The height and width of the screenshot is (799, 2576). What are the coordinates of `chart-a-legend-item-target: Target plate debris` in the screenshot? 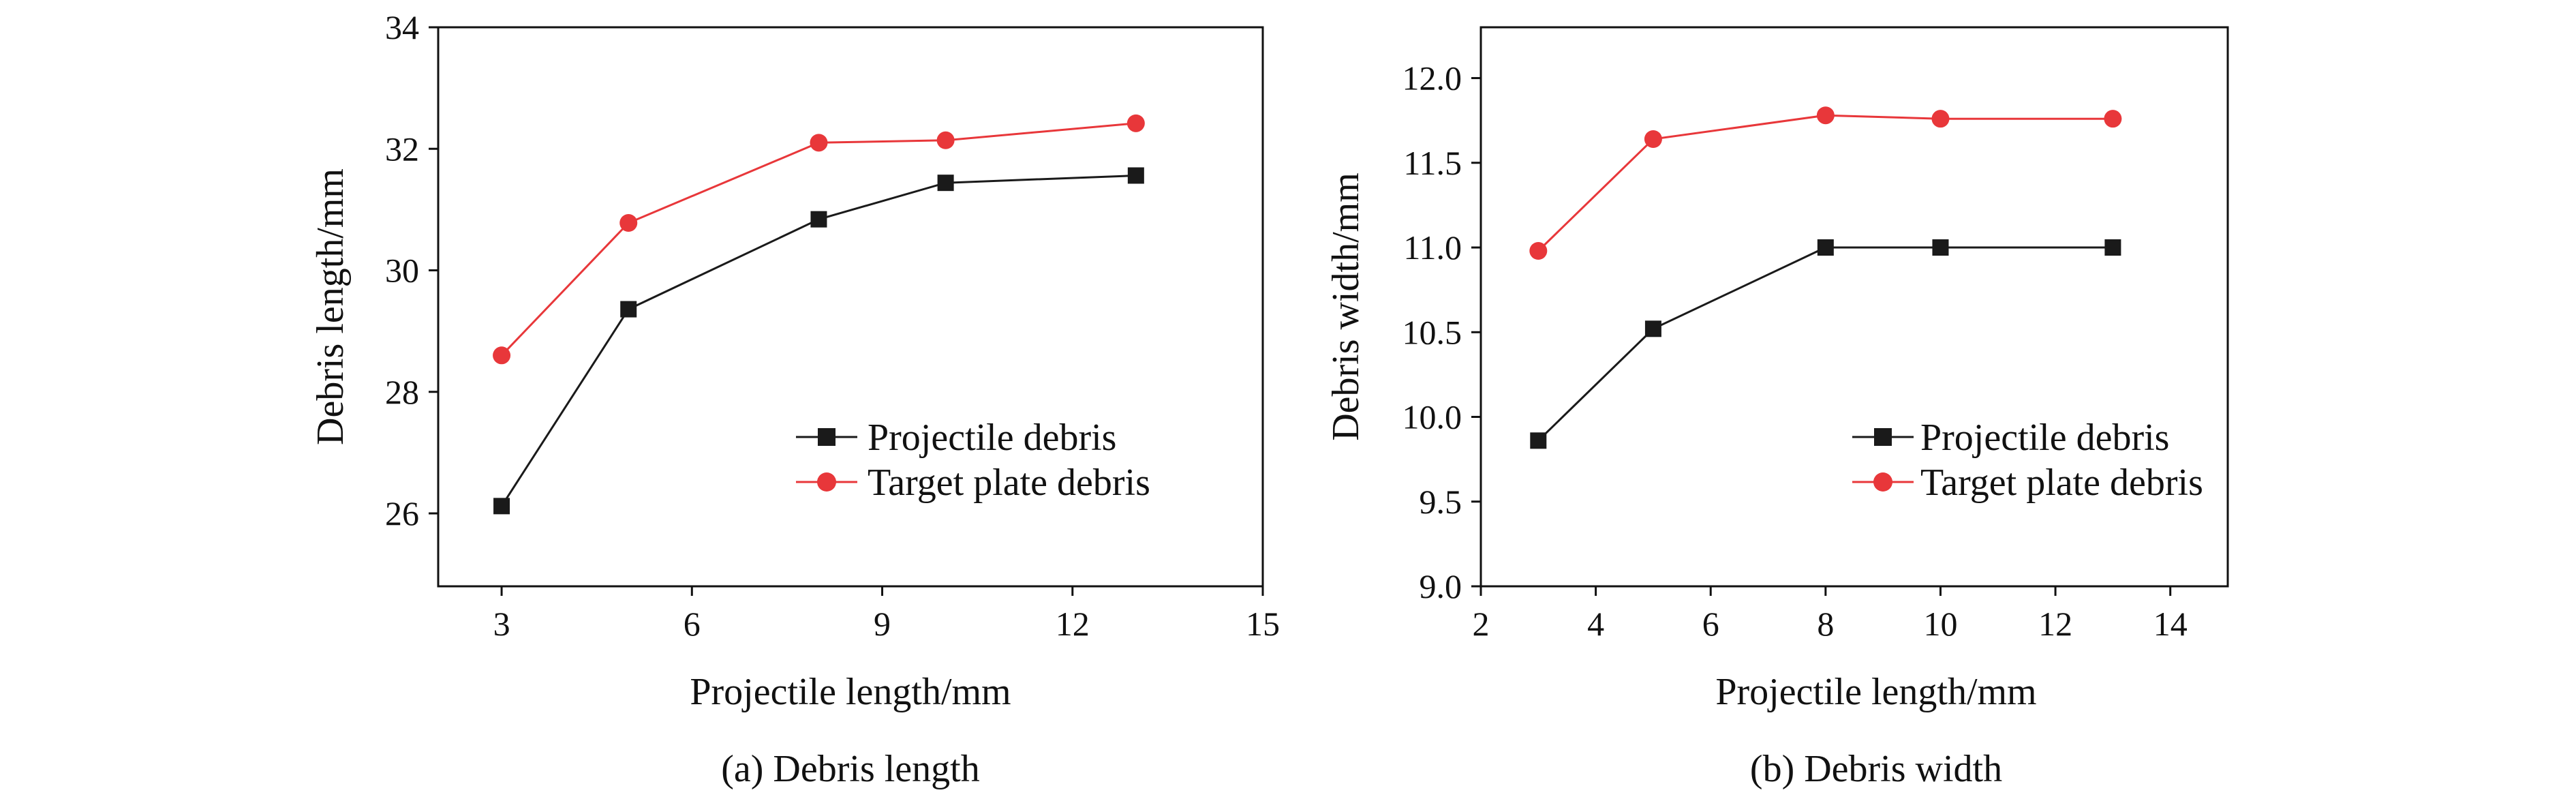 It's located at (973, 483).